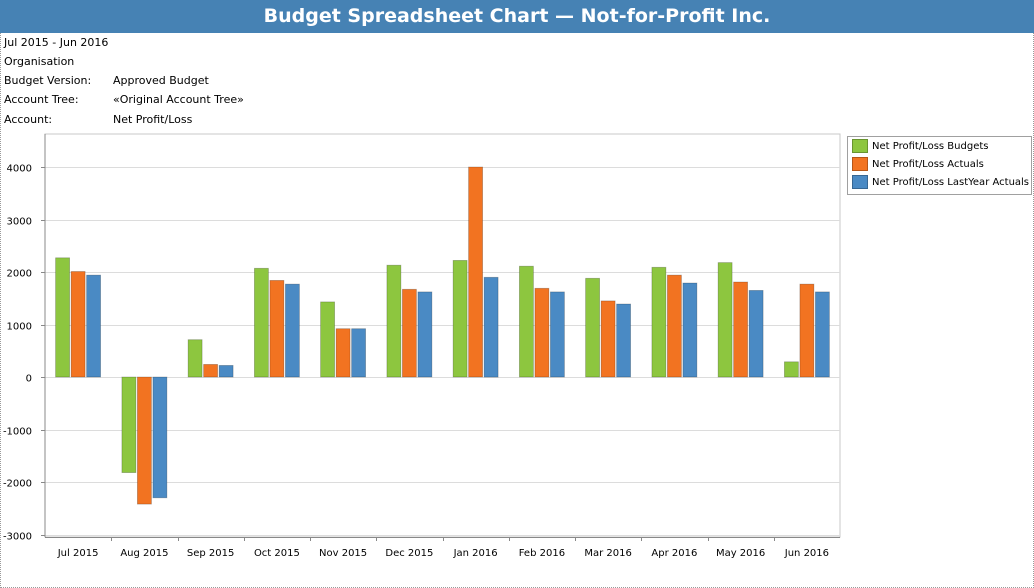 The height and width of the screenshot is (588, 1034). I want to click on x-tick-label: Dec 2015, so click(409, 553).